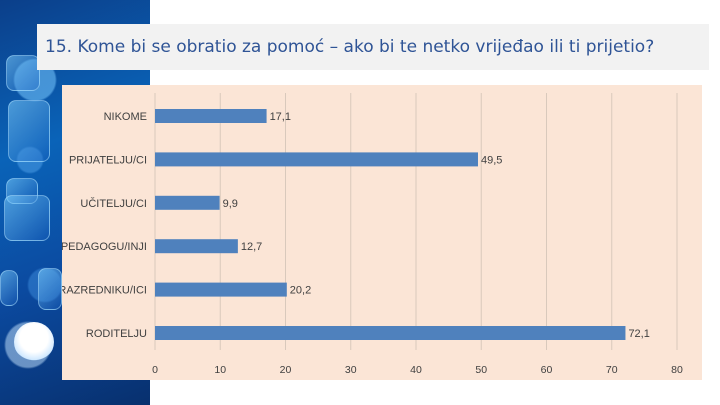 The height and width of the screenshot is (405, 720). Describe the element at coordinates (547, 370) in the screenshot. I see `x-tick-label: 60` at that location.